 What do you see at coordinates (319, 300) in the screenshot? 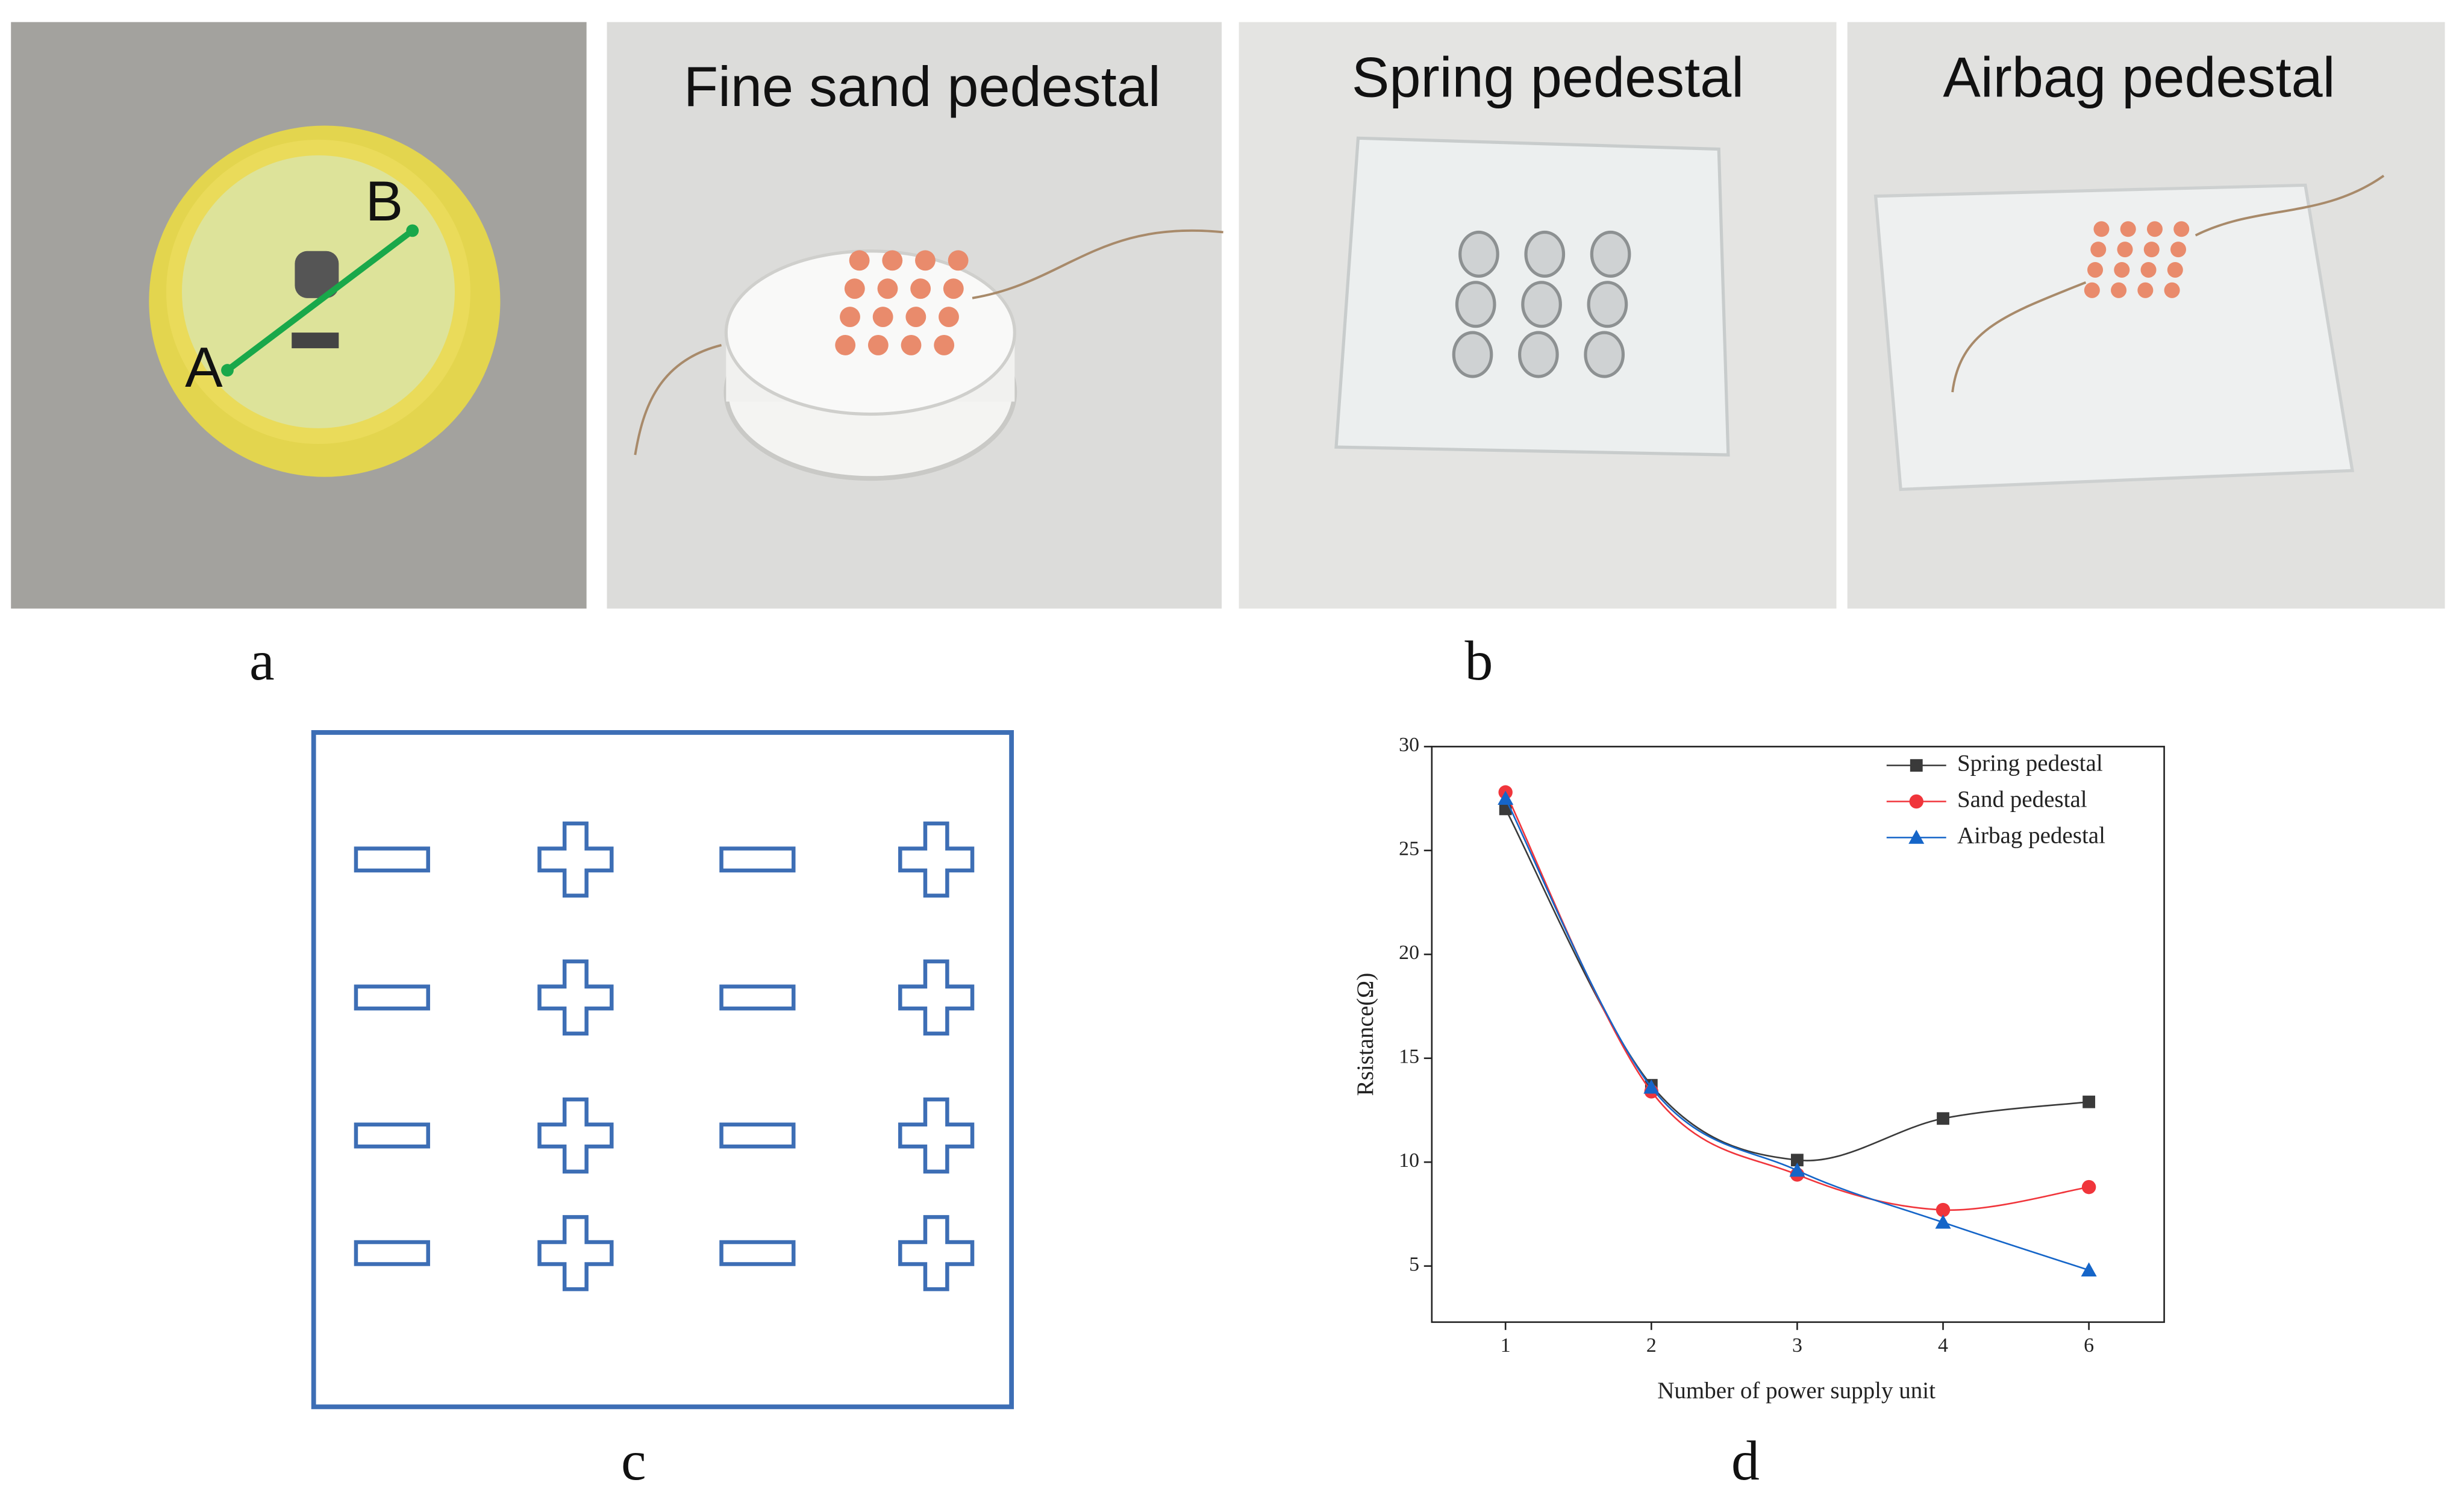
I see `diameter-arrow` at bounding box center [319, 300].